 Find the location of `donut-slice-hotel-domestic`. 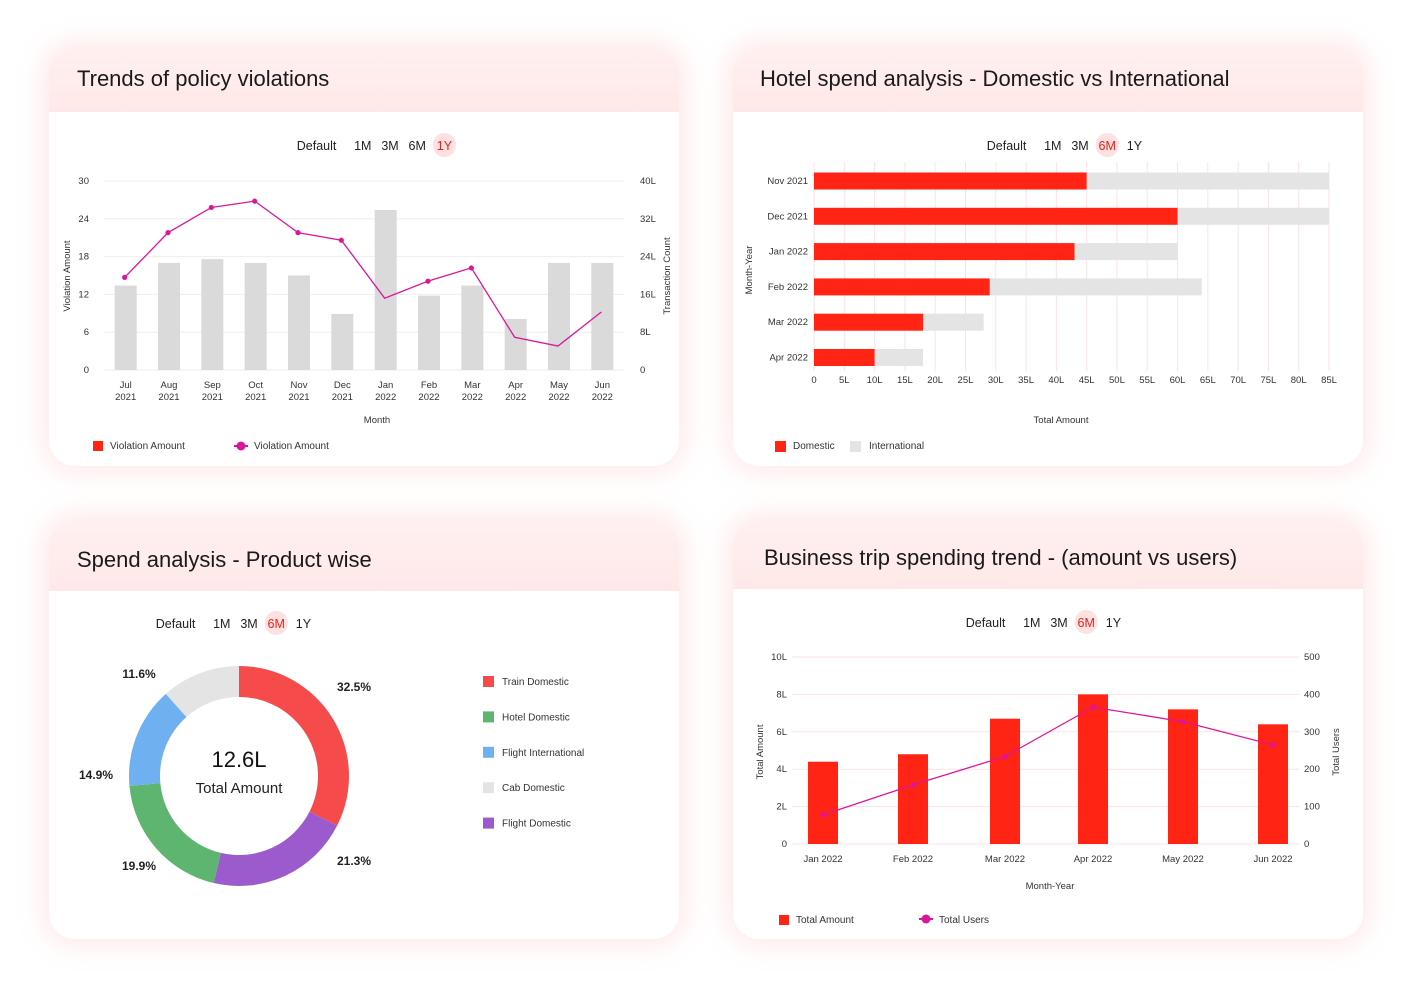

donut-slice-hotel-domestic is located at coordinates (175, 833).